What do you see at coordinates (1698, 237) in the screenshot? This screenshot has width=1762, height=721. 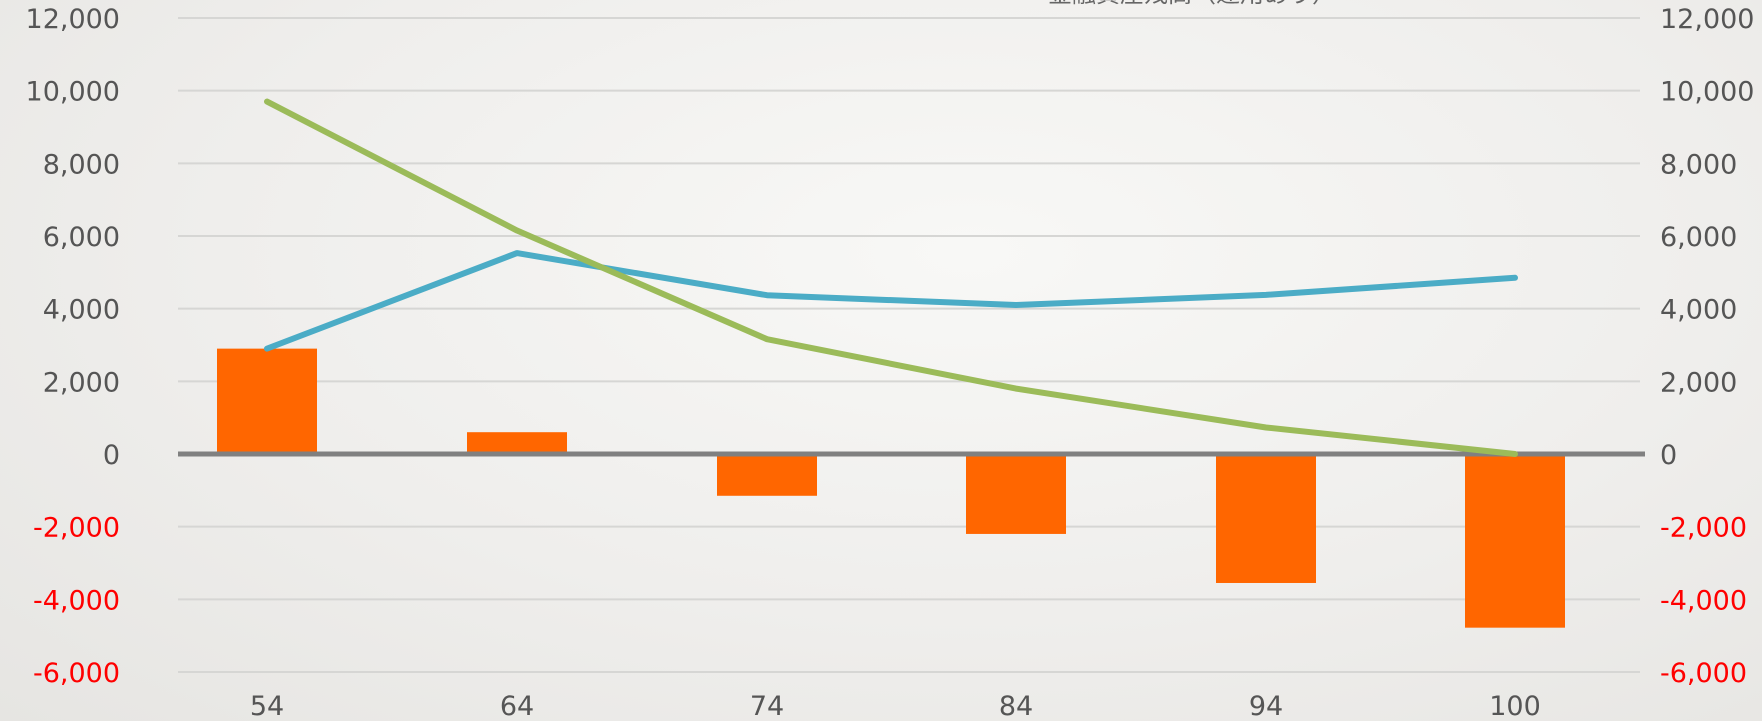 I see `right-y-tick-label: 6,000` at bounding box center [1698, 237].